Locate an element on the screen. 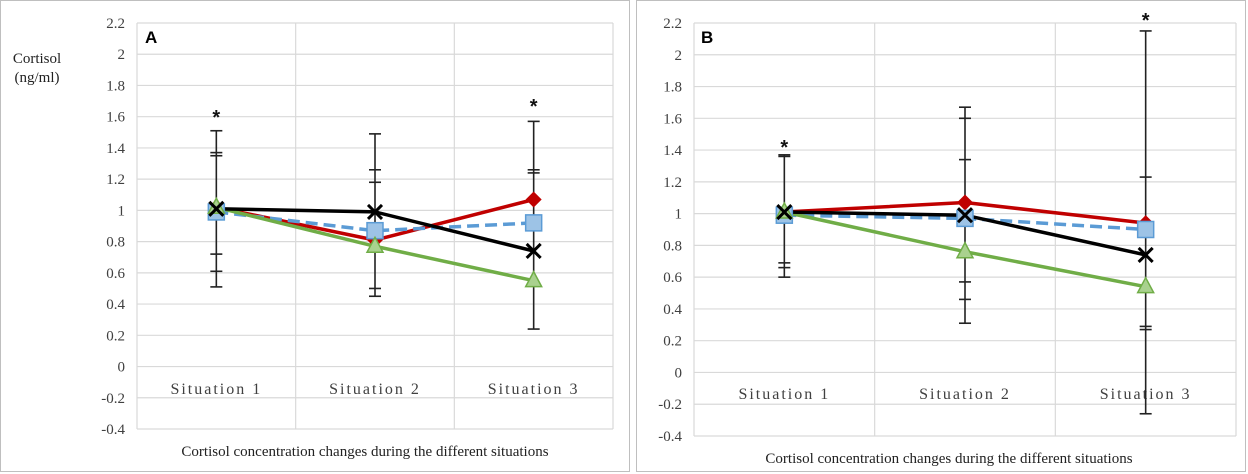 The height and width of the screenshot is (474, 1248). y-axis-title: (ng/ml) is located at coordinates (37, 78).